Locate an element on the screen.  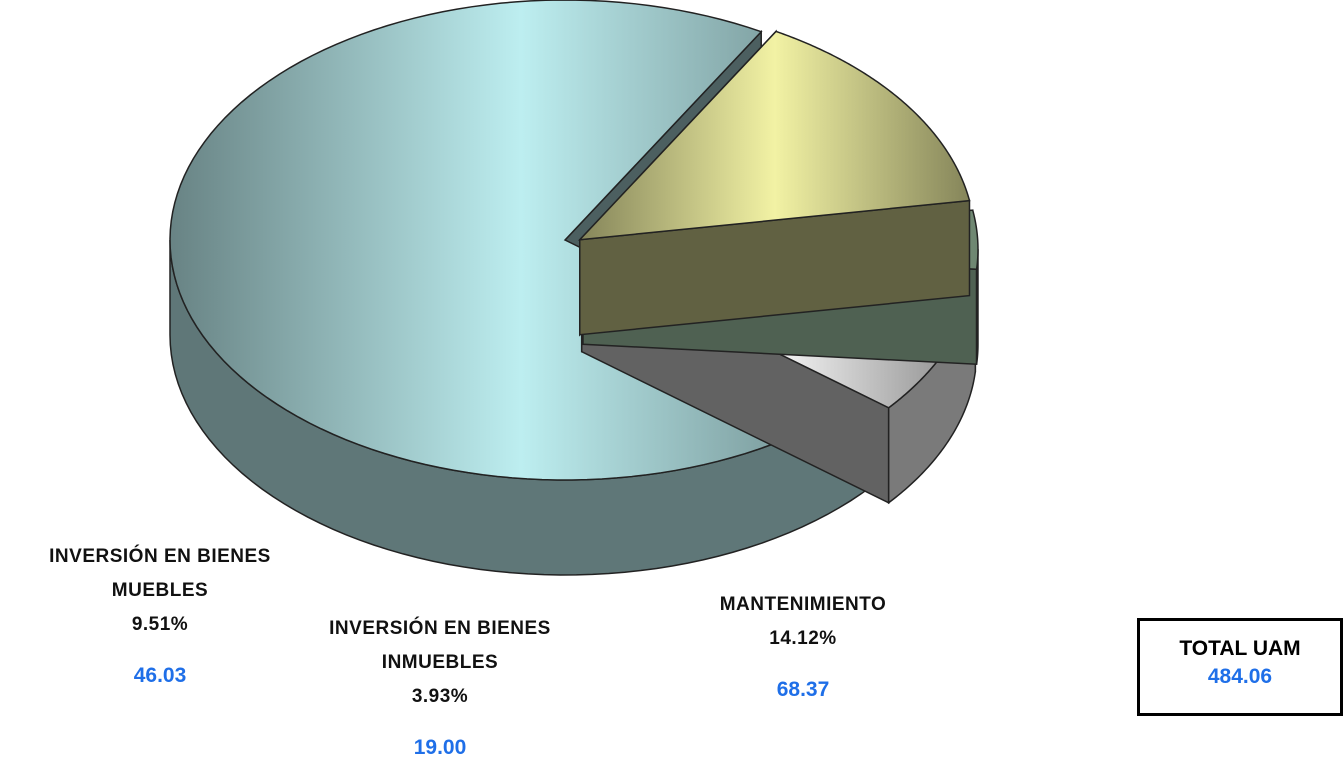
total-box: TOTAL UAM 484.06 is located at coordinates (1240, 667).